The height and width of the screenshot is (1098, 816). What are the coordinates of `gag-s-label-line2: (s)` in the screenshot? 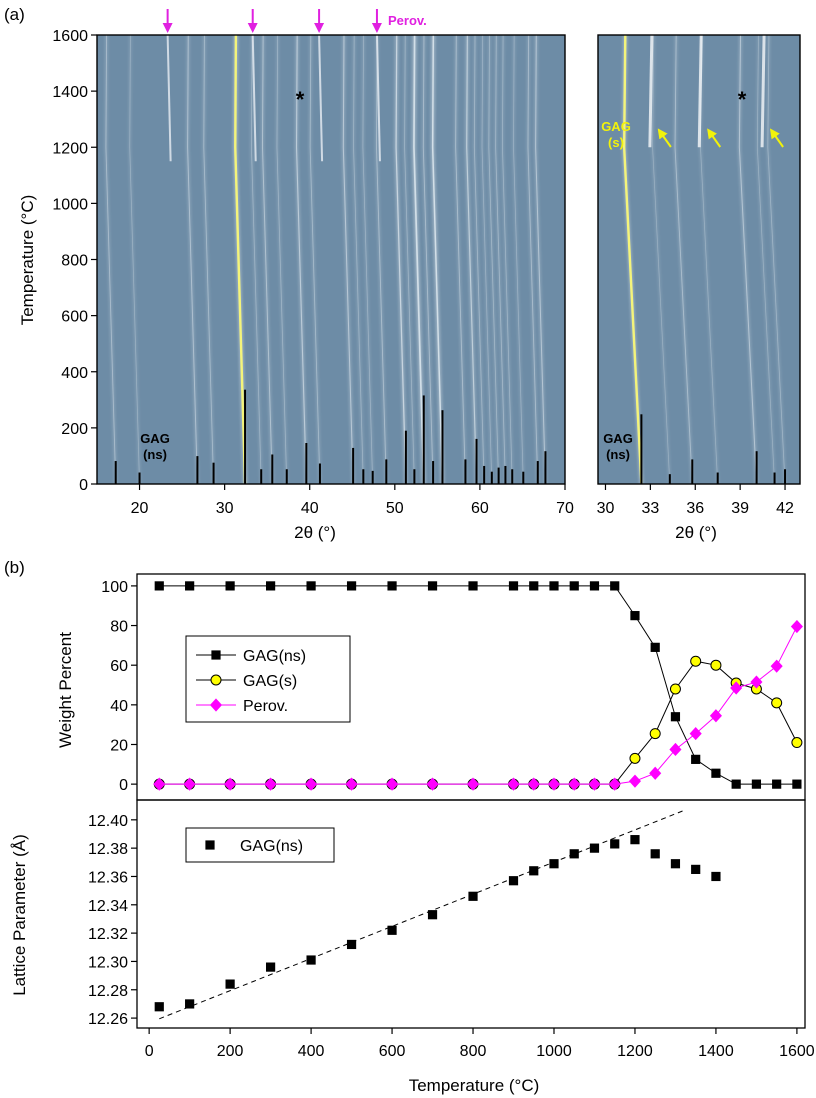 It's located at (616, 142).